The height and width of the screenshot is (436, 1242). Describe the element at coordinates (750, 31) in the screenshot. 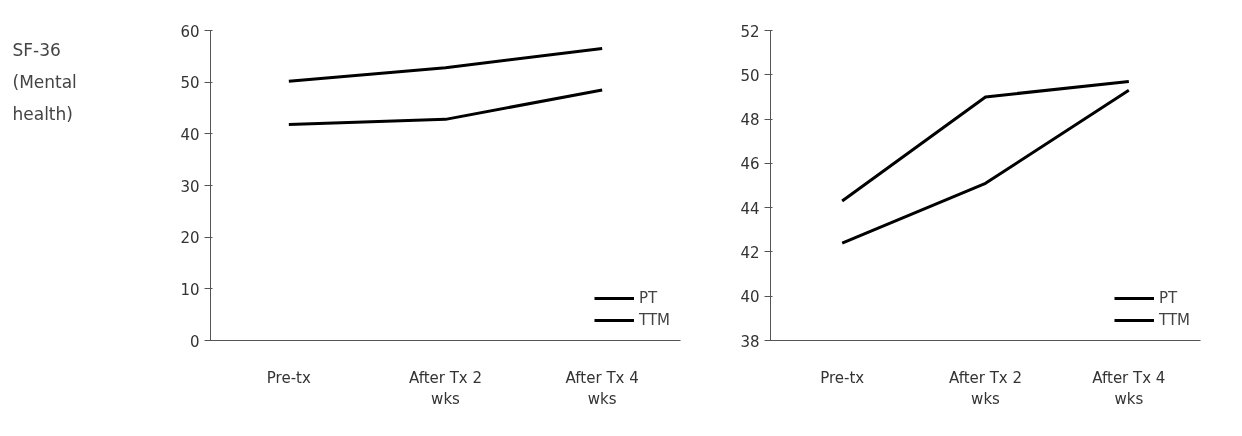

I see `y-tick-label: 52` at that location.